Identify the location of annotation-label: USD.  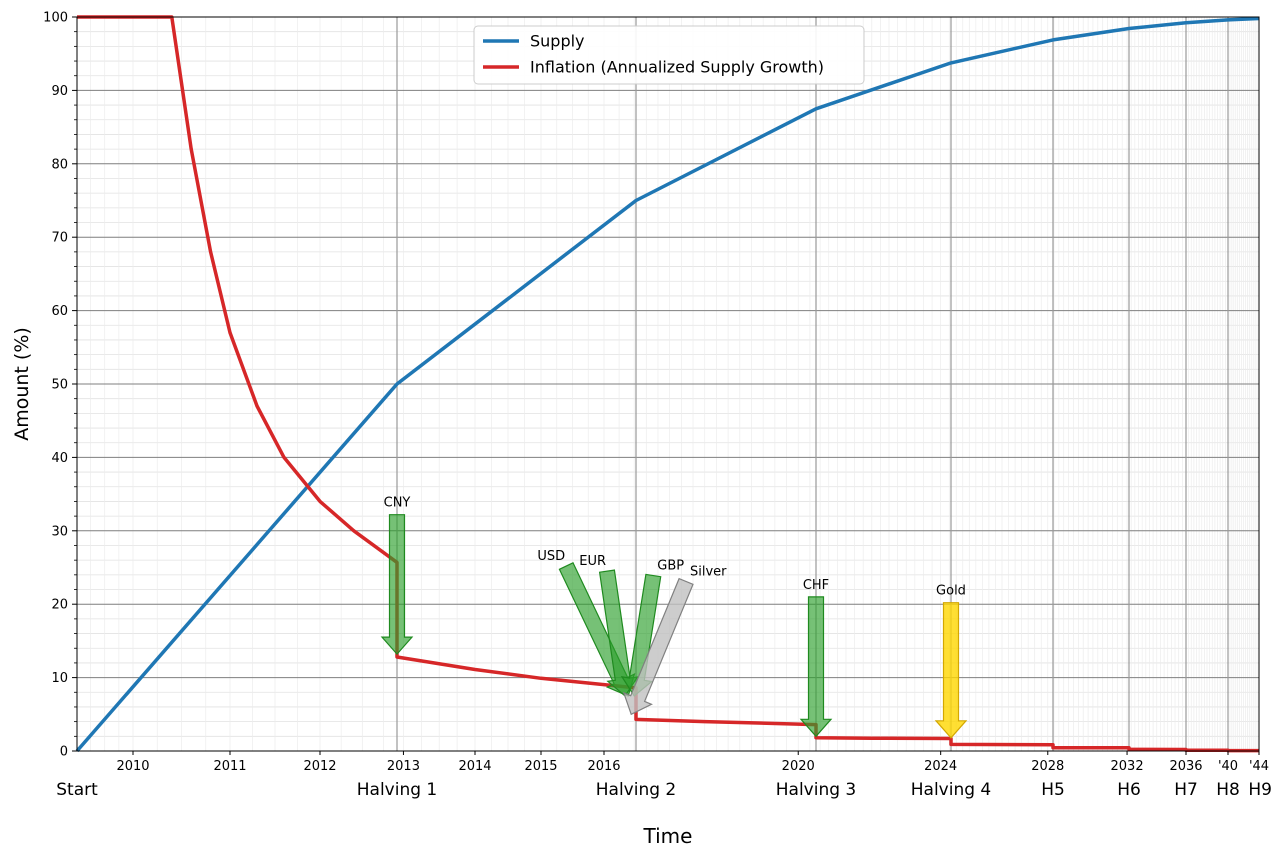
(551, 556).